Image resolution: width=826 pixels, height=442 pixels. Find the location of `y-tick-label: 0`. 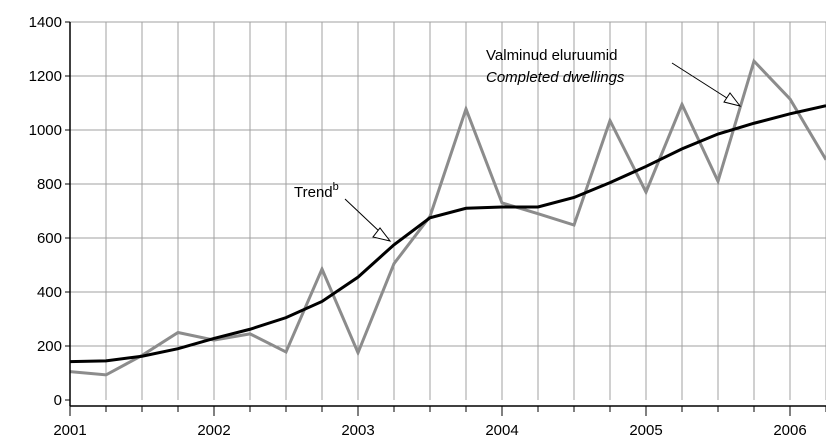

y-tick-label: 0 is located at coordinates (58, 400).